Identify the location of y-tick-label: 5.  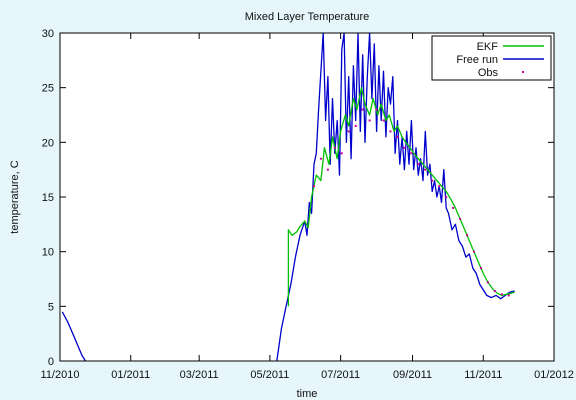
(51, 307).